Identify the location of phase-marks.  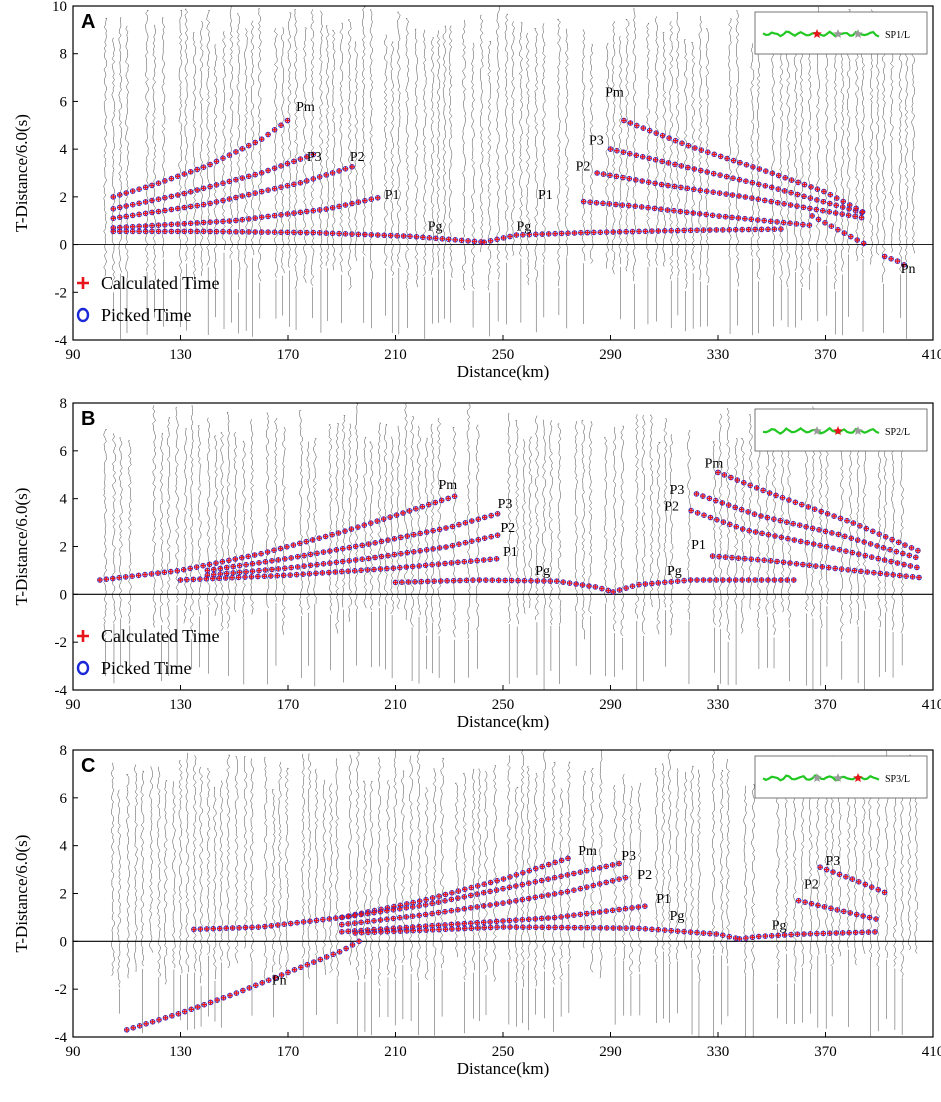
(509, 532).